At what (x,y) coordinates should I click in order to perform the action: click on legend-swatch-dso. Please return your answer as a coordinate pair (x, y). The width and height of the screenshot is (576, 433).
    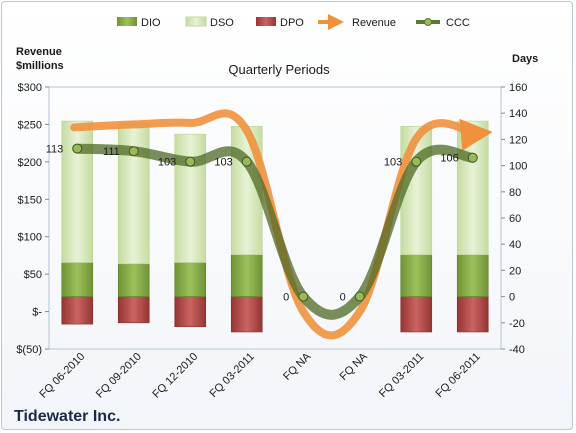
    Looking at the image, I should click on (196, 21).